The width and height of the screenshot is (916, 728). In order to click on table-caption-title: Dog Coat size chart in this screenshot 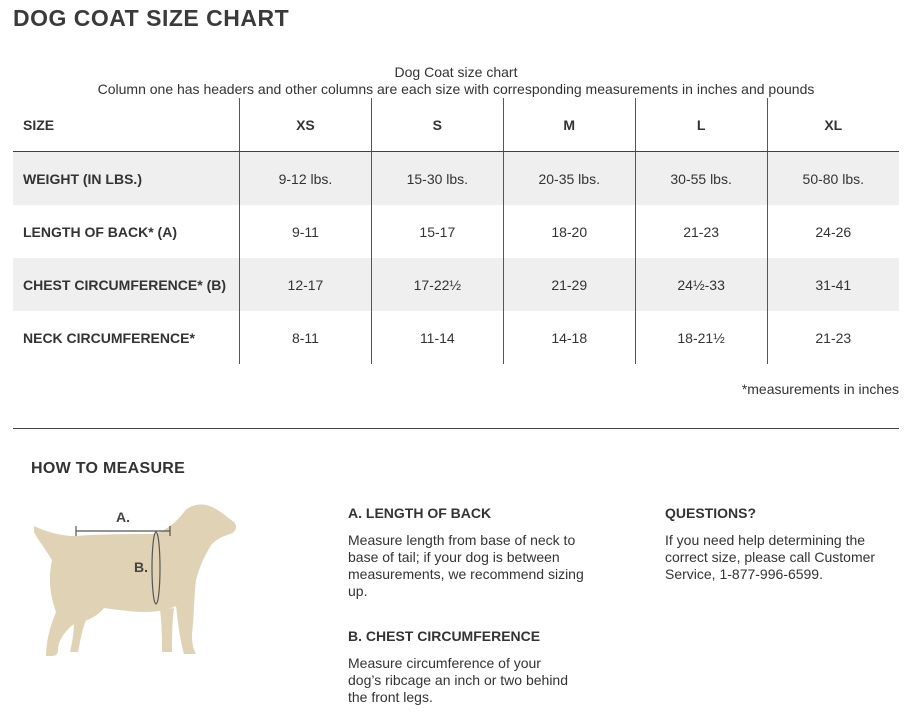, I will do `click(456, 72)`.